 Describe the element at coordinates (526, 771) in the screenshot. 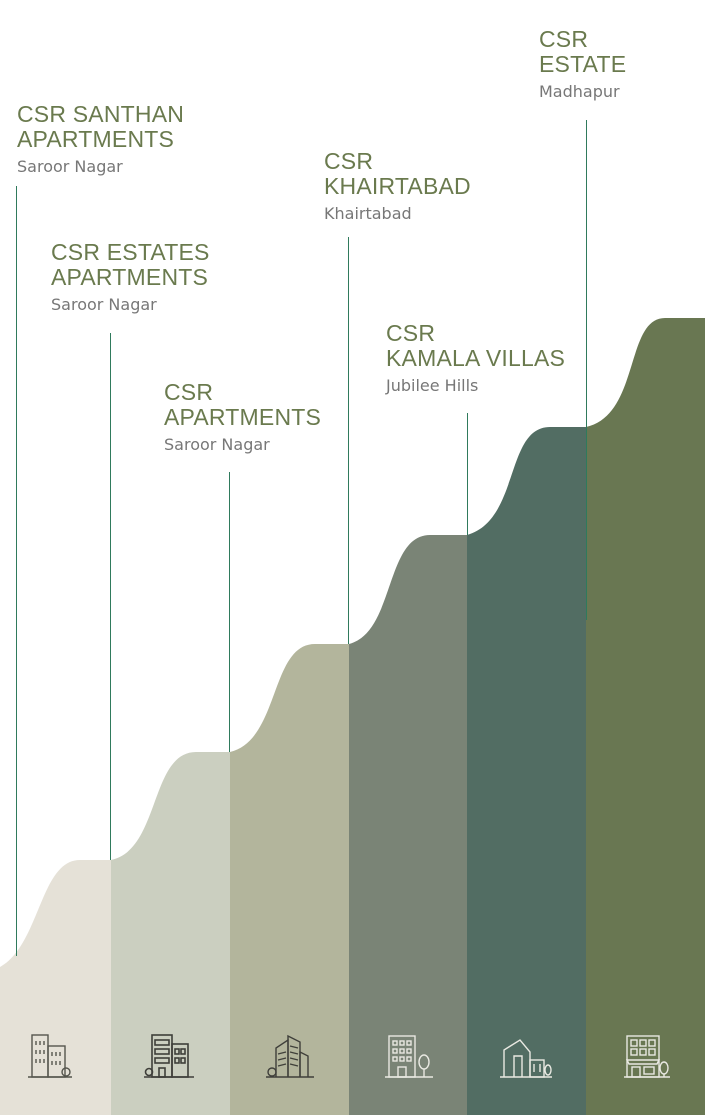

I see `step-csr-kamala-villas` at that location.